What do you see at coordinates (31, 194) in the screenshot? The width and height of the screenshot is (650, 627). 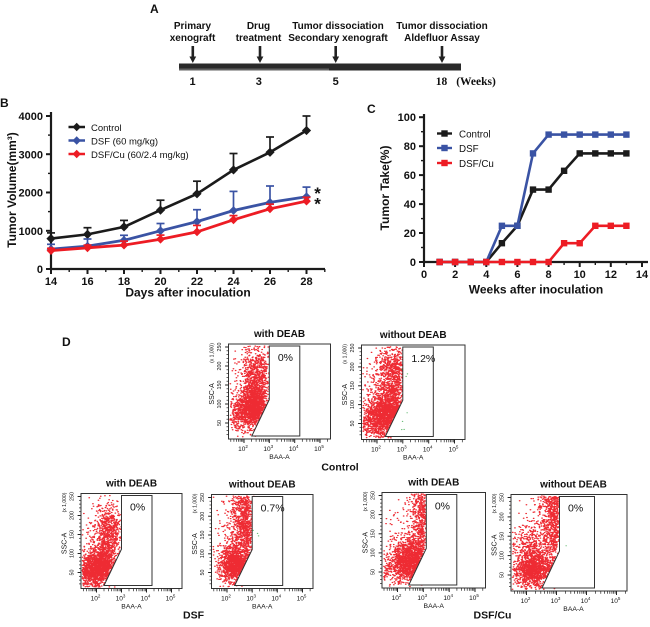 I see `svg-text: 2000` at bounding box center [31, 194].